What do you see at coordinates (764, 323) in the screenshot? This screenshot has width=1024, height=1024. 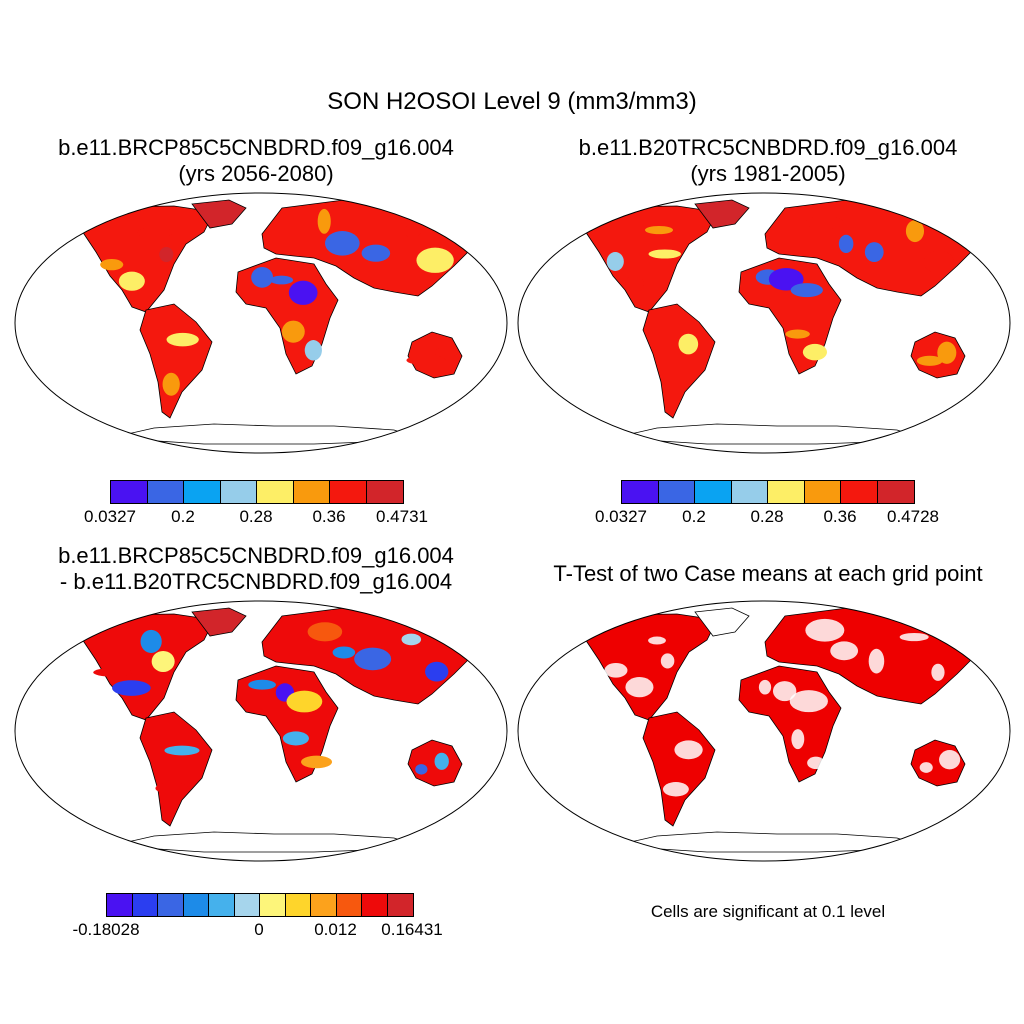 I see `map-panel-historical` at bounding box center [764, 323].